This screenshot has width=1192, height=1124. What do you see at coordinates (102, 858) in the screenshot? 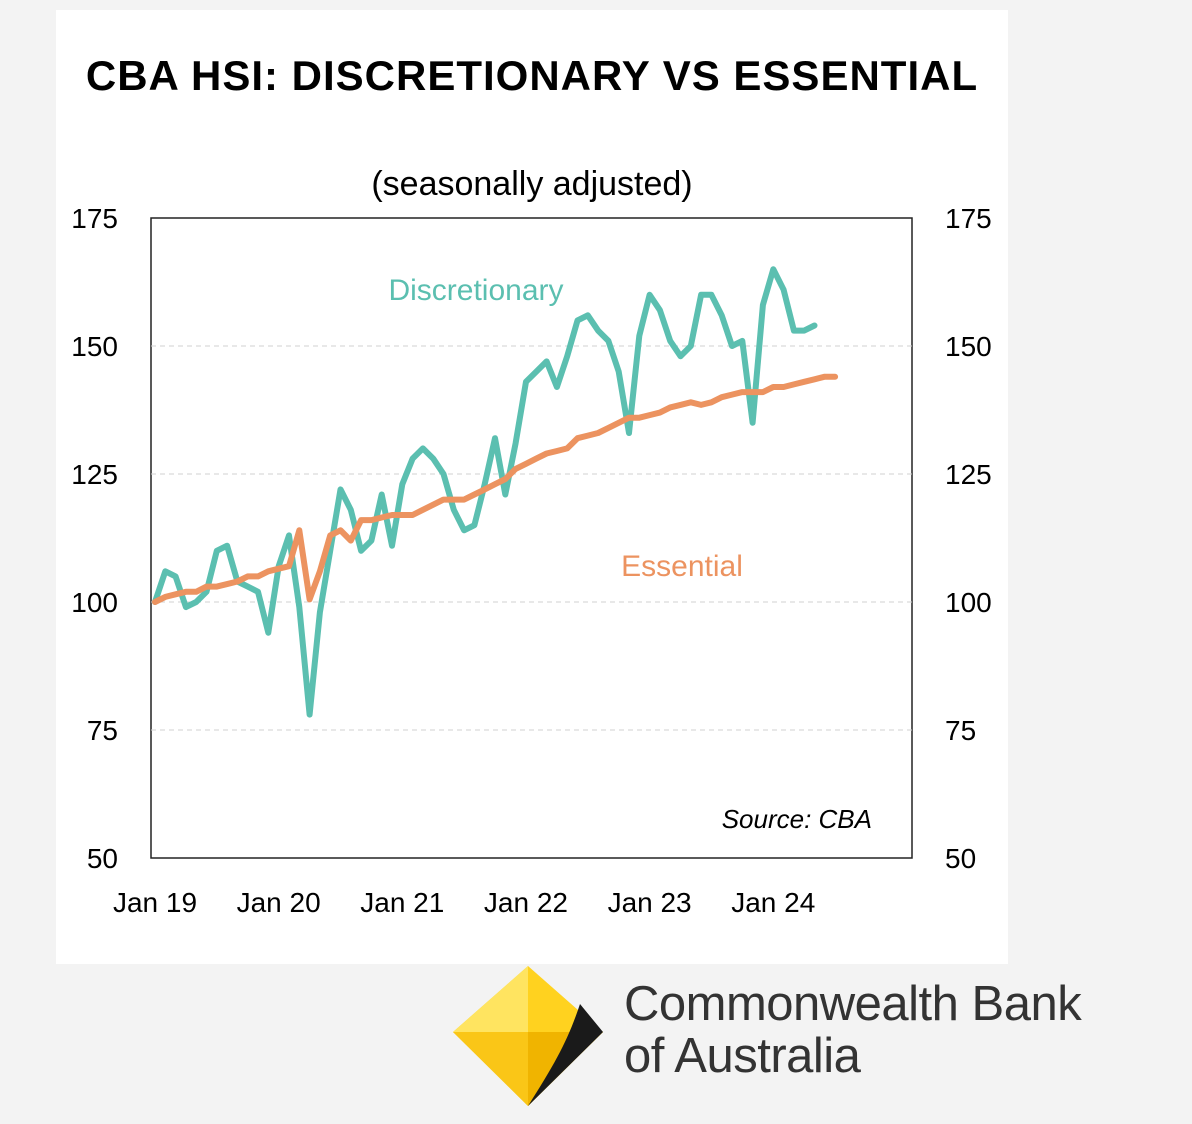
I see `y-tick-left-50: 50` at bounding box center [102, 858].